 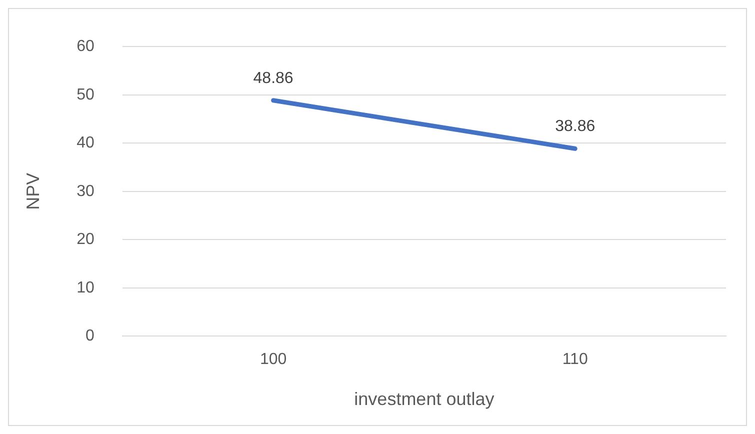 What do you see at coordinates (424, 399) in the screenshot?
I see `x-axis-title: investment outlay` at bounding box center [424, 399].